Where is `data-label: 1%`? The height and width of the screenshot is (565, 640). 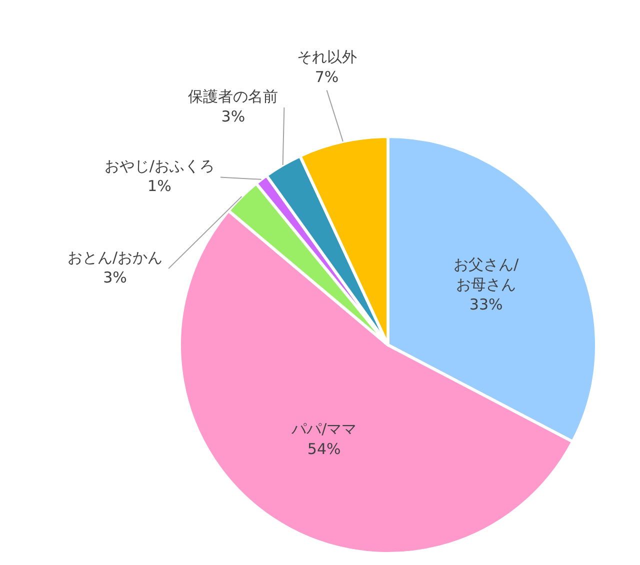
data-label: 1% is located at coordinates (160, 186).